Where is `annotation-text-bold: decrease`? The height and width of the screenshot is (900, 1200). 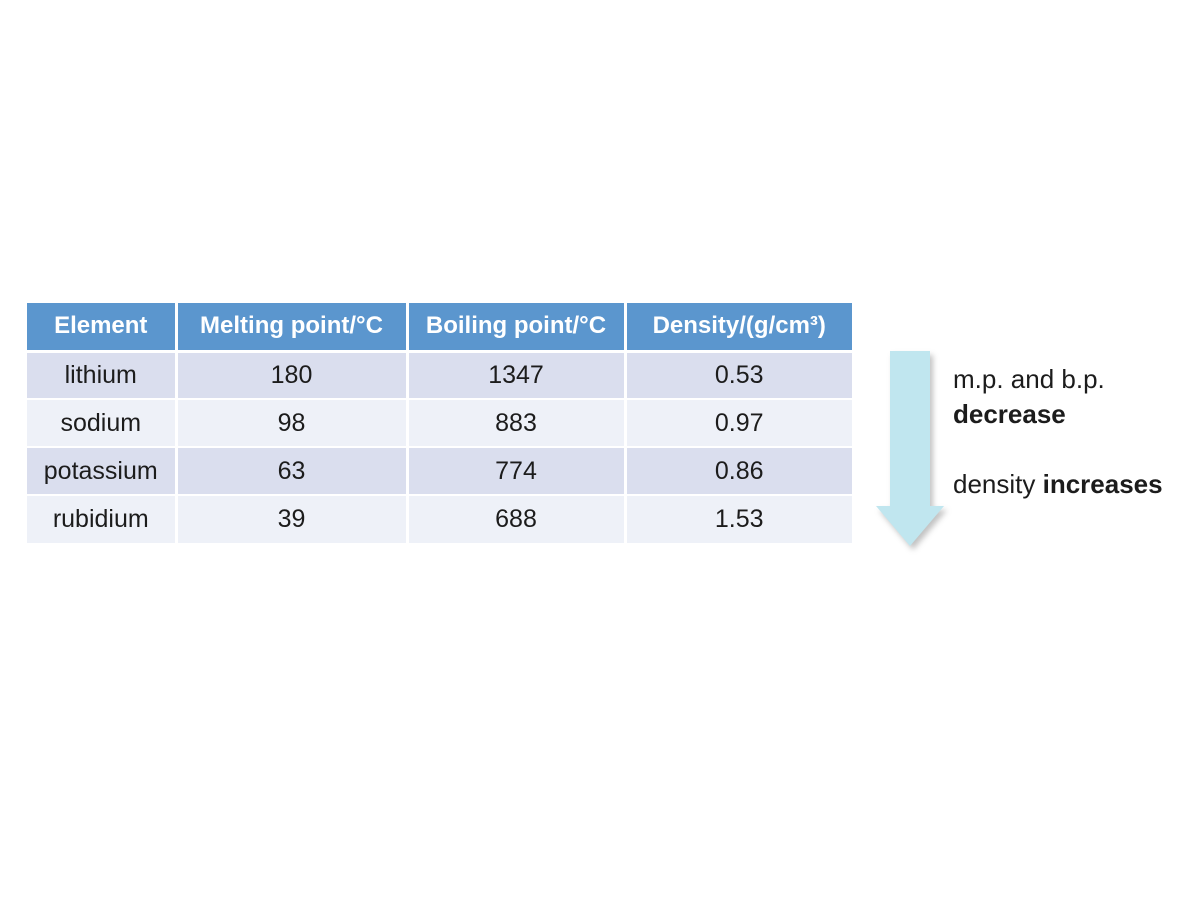 annotation-text-bold: decrease is located at coordinates (1009, 414).